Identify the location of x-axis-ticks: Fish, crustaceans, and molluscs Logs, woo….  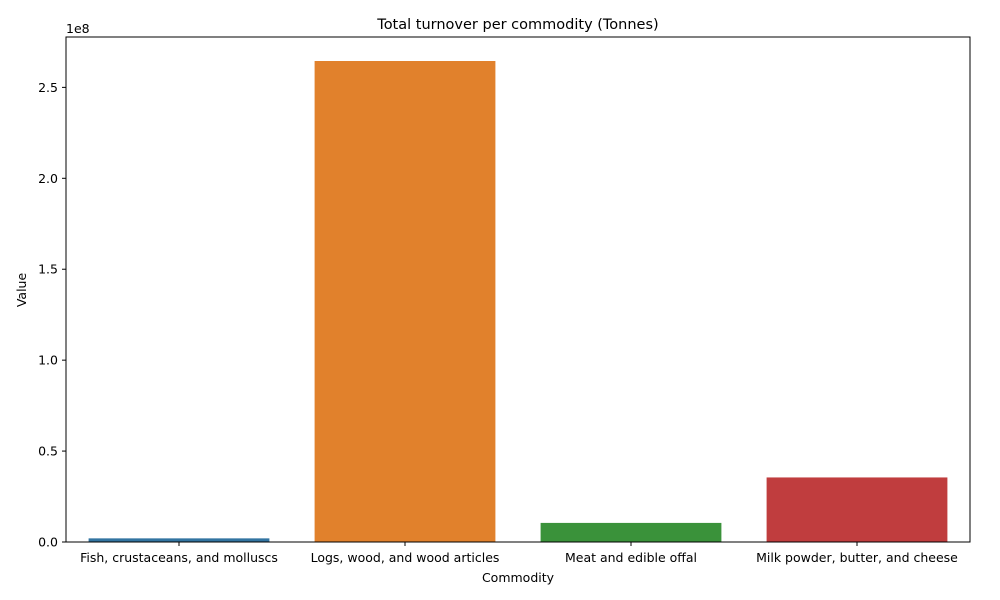
(519, 553).